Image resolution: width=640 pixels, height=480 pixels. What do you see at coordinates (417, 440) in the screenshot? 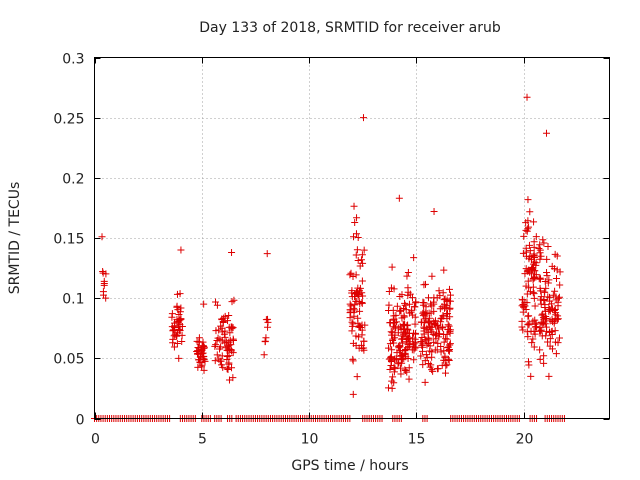
I see `x-tick-label: 15` at bounding box center [417, 440].